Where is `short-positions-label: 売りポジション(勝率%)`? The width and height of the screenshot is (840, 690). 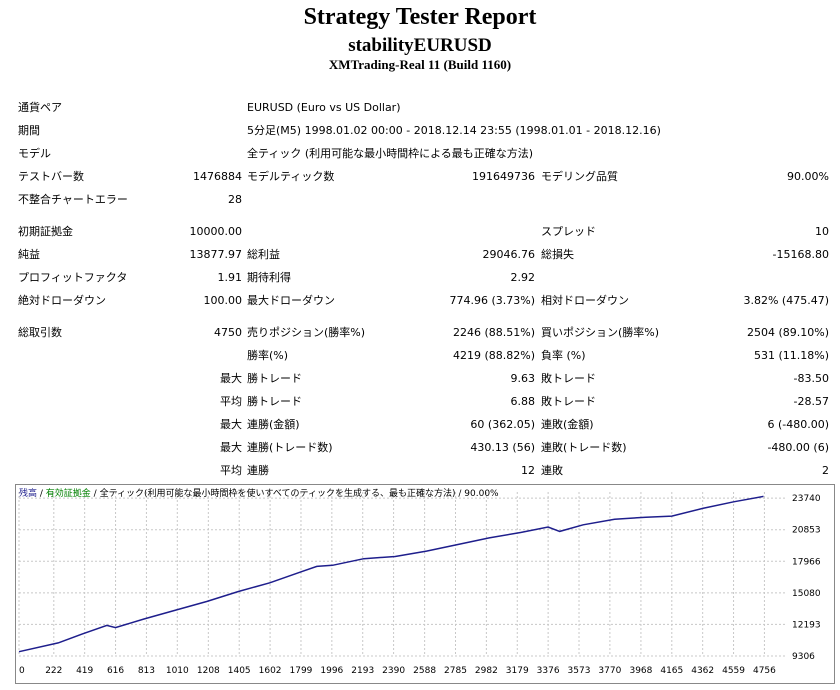 short-positions-label: 売りポジション(勝率%) is located at coordinates (306, 332).